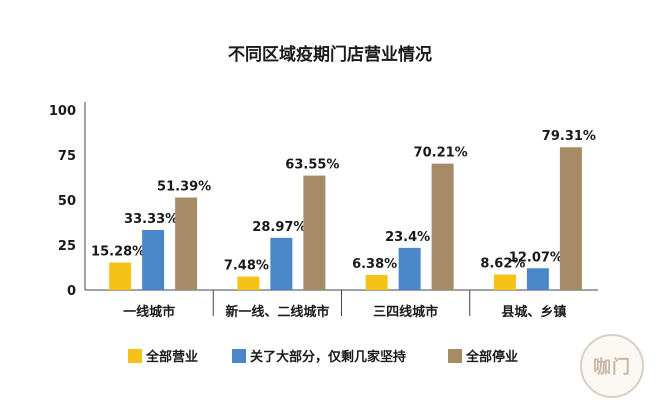 The height and width of the screenshot is (412, 660). What do you see at coordinates (135, 355) in the screenshot?
I see `legend-swatch-all-open` at bounding box center [135, 355].